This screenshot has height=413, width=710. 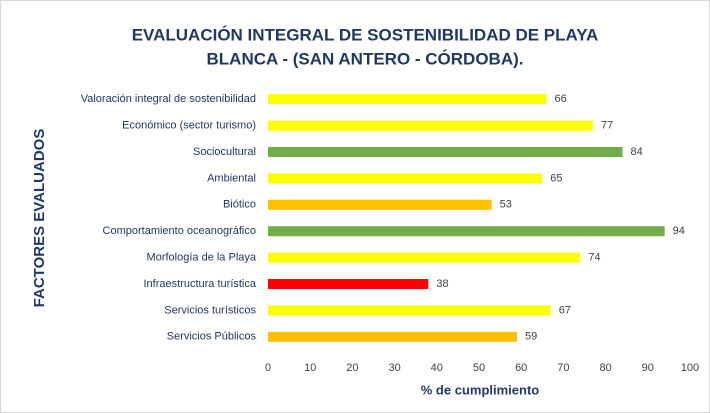 What do you see at coordinates (531, 337) in the screenshot?
I see `value-label: 59` at bounding box center [531, 337].